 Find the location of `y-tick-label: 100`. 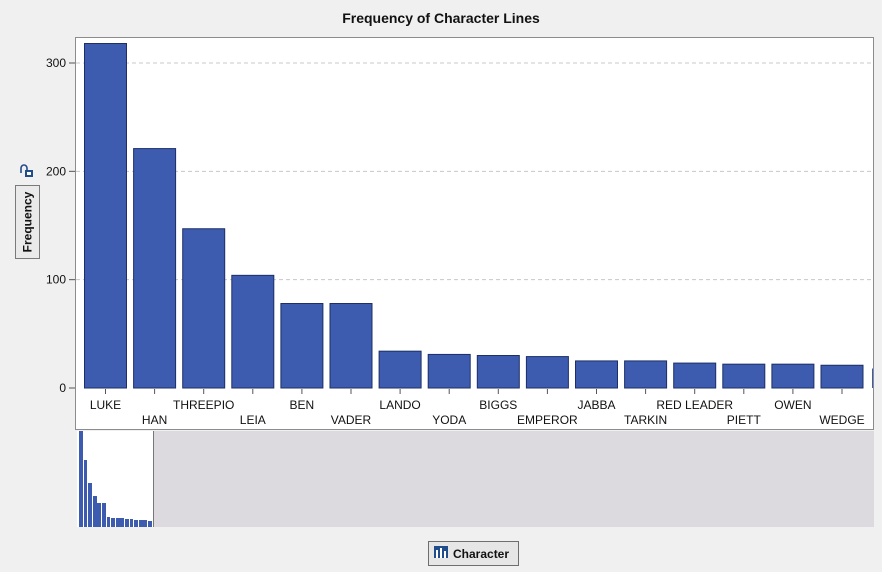

y-tick-label: 100 is located at coordinates (56, 280).